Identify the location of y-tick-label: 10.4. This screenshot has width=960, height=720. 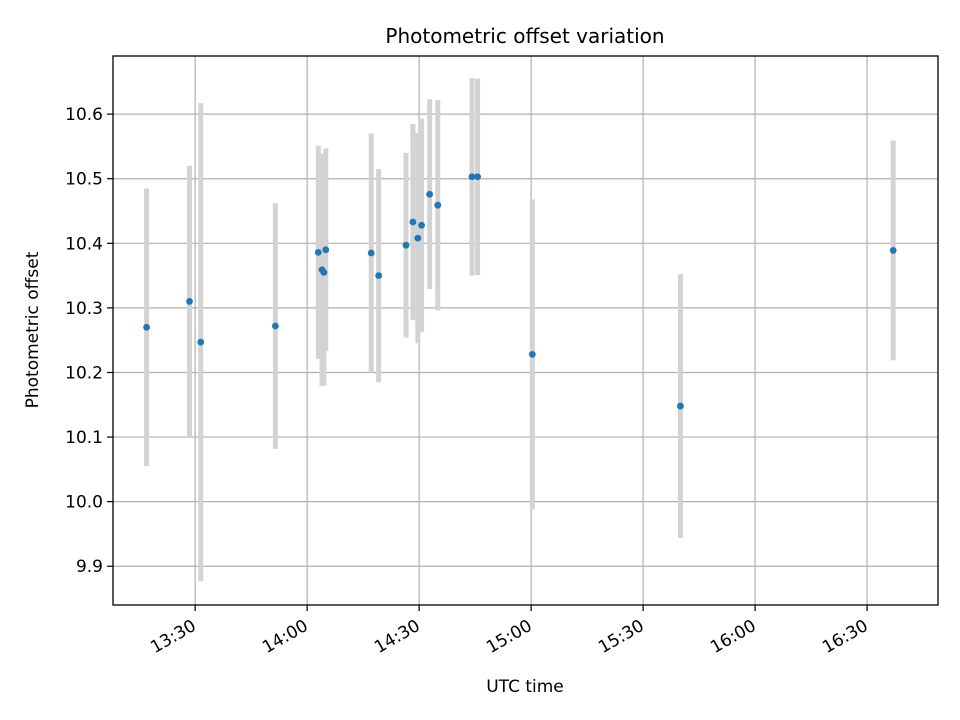
(84, 244).